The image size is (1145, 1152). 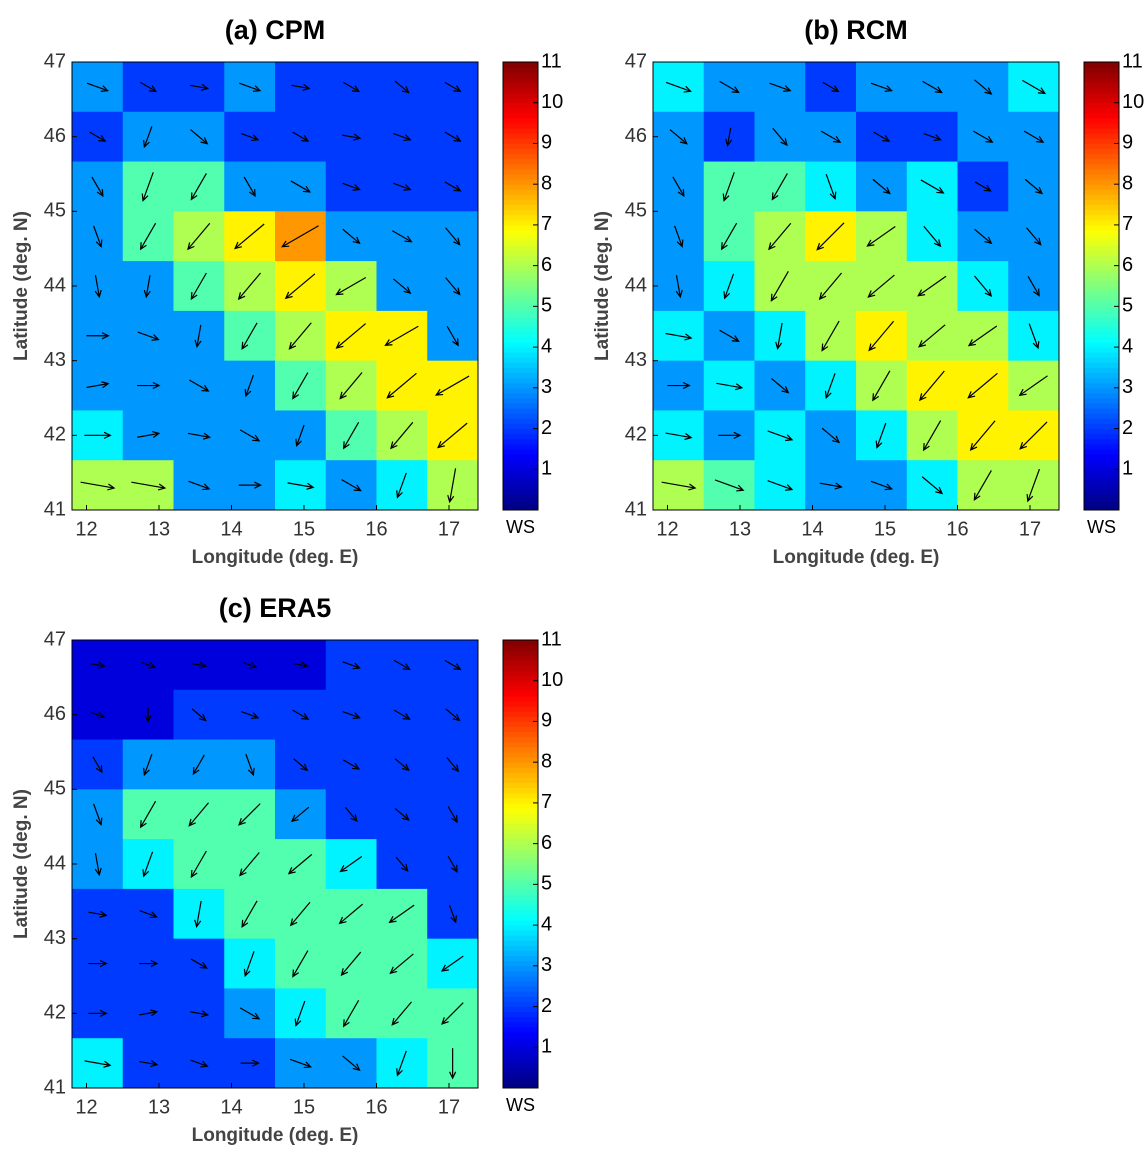 What do you see at coordinates (546, 761) in the screenshot?
I see `colorbar-tick-label: 8` at bounding box center [546, 761].